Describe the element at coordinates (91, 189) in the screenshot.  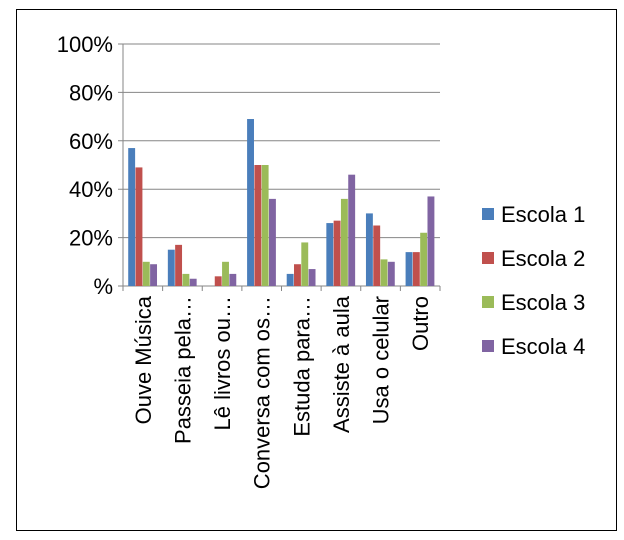
I see `y-tick-label: 40%` at that location.